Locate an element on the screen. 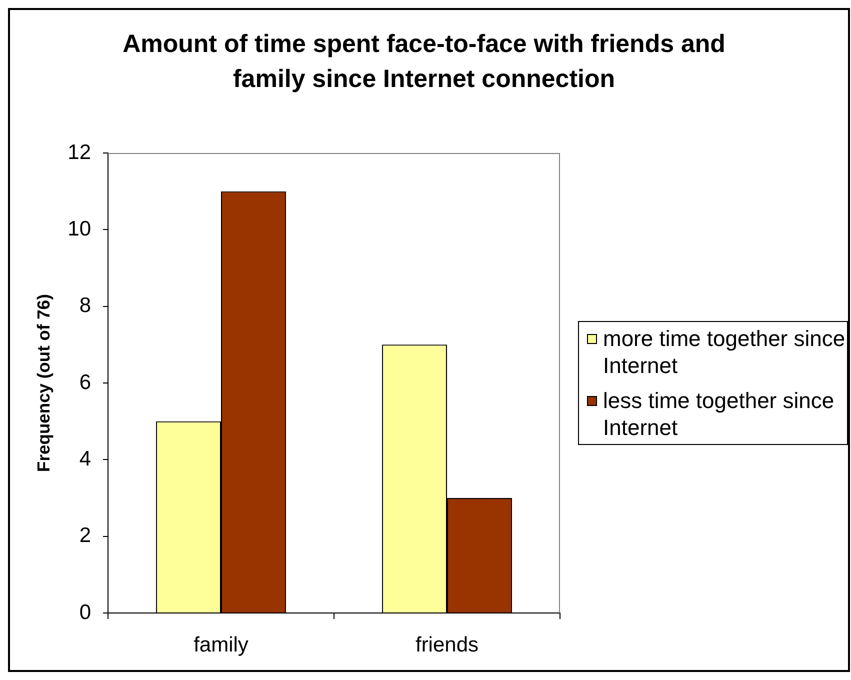  legend-label: more time together since Internet is located at coordinates (724, 352).